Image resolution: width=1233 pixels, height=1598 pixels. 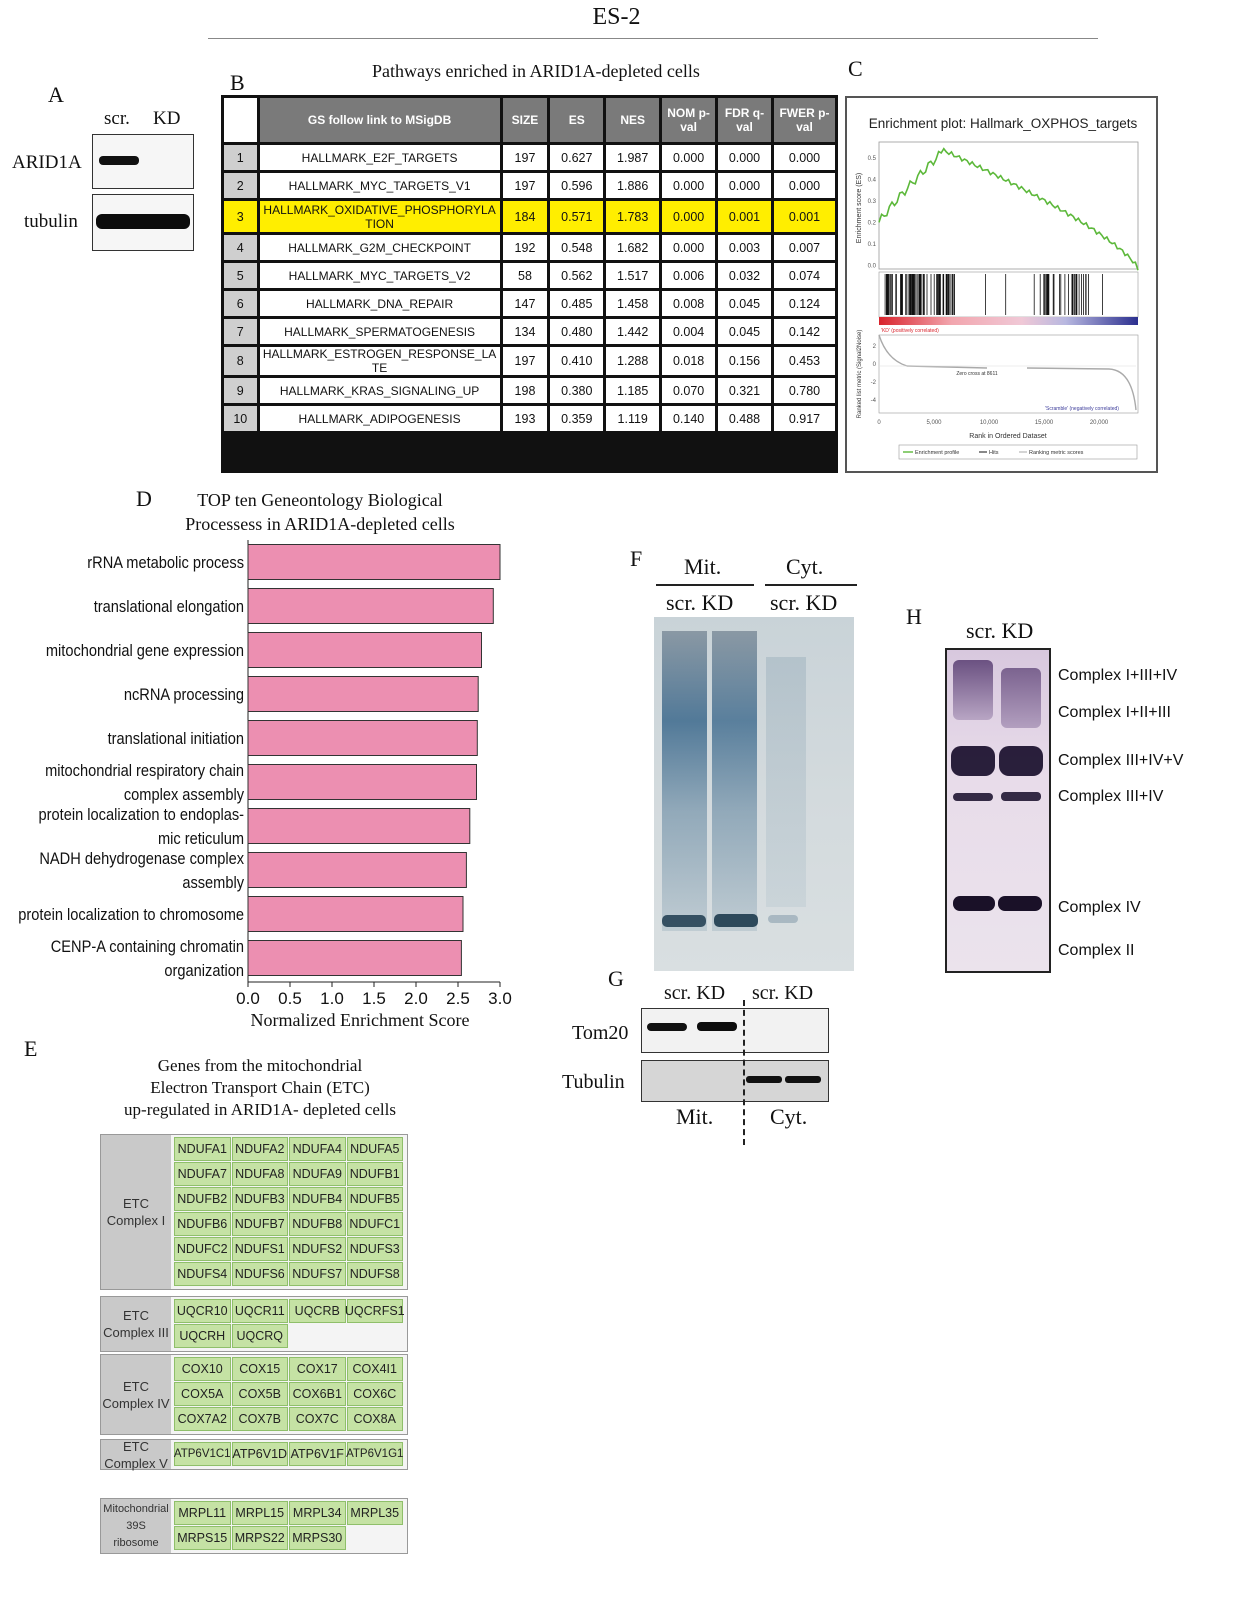 I want to click on panel-g-row-tom20: Tom20, so click(x=600, y=1033).